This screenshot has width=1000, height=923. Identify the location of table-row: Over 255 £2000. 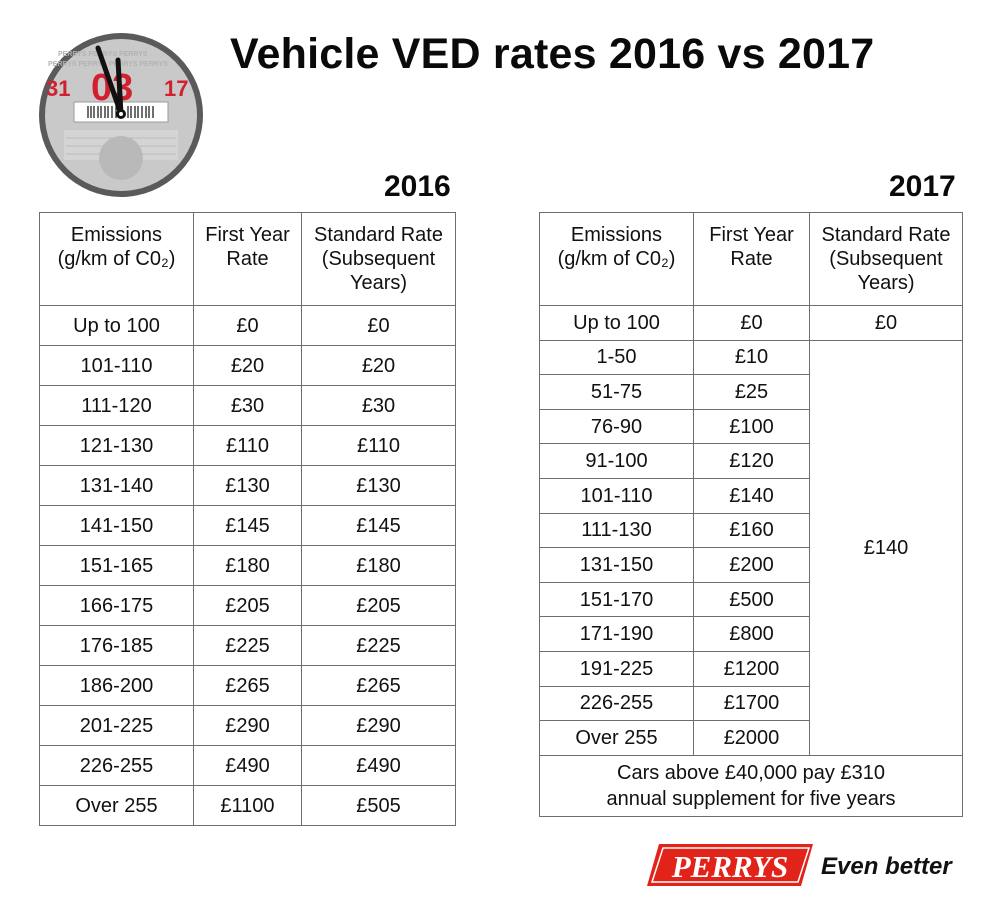
(751, 738).